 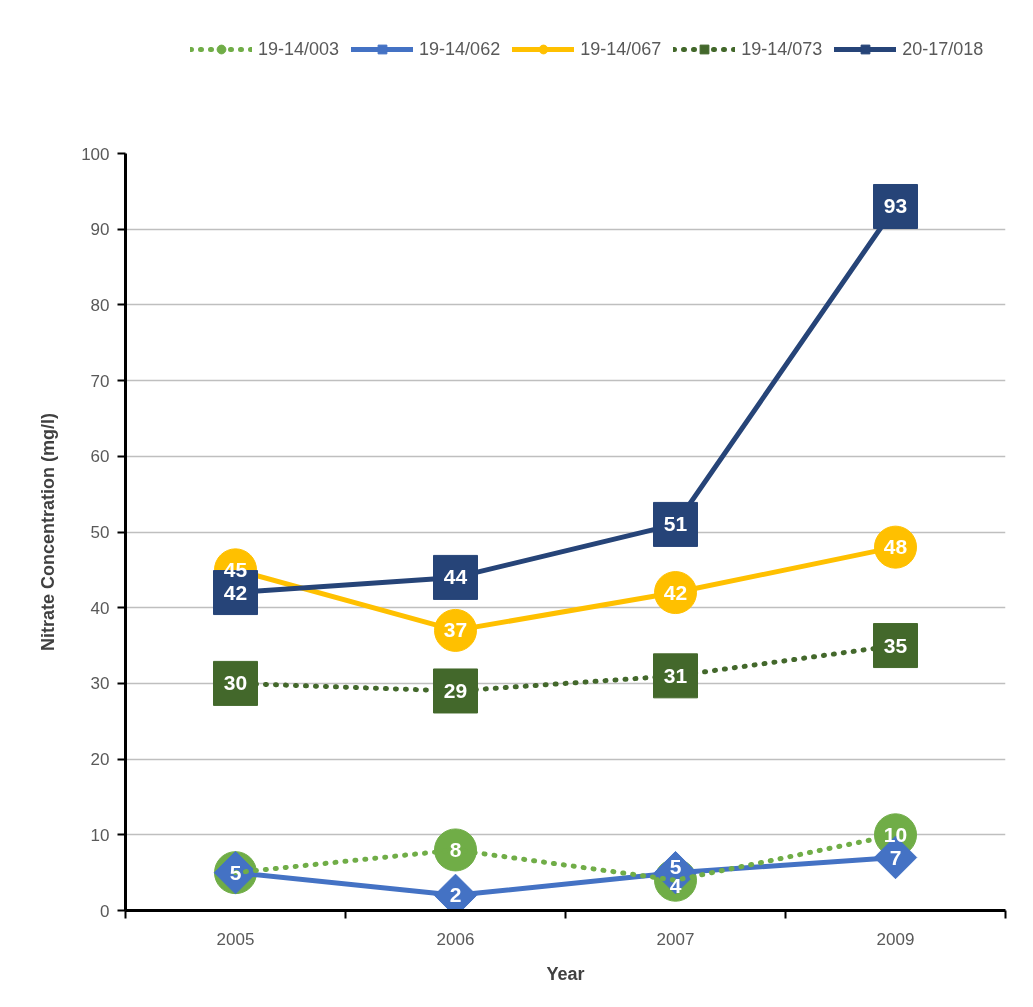 What do you see at coordinates (455, 690) in the screenshot?
I see `data-label: 29` at bounding box center [455, 690].